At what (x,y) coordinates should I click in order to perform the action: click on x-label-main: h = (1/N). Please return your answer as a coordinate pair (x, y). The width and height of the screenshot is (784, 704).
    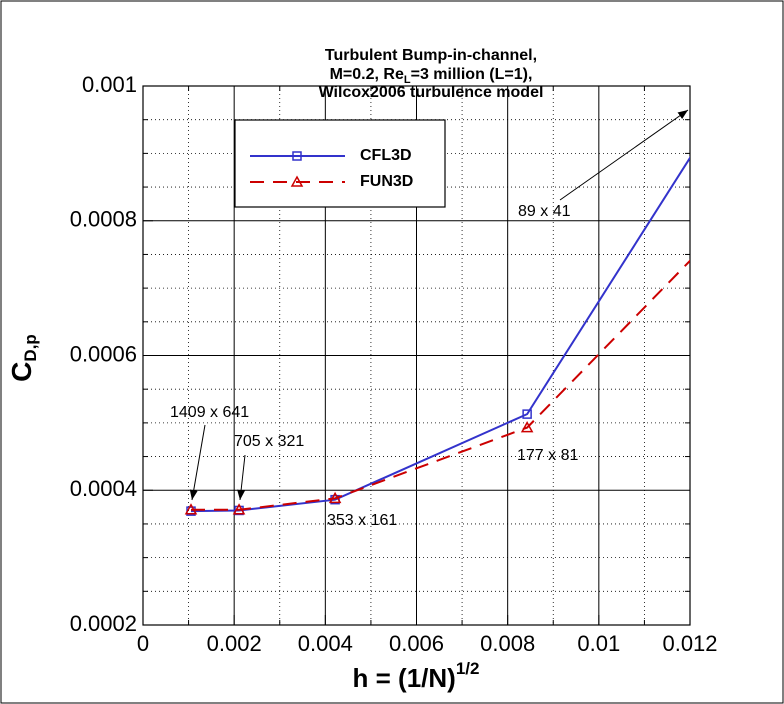
    Looking at the image, I should click on (404, 678).